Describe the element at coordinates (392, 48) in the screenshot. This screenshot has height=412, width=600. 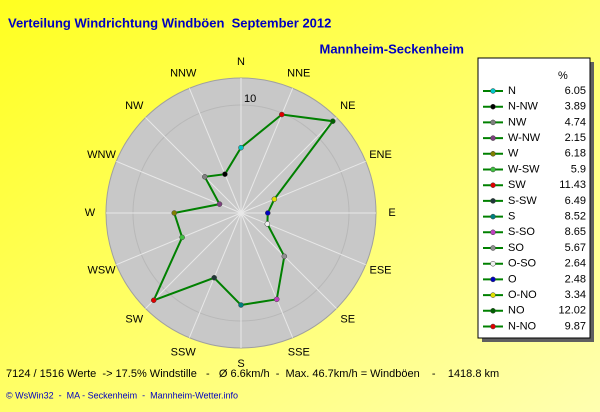
I see `chart-subtitle: Mannheim-Seckenheim` at that location.